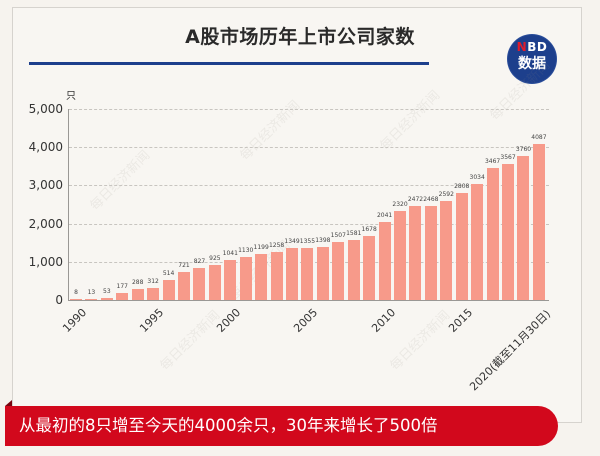 The image size is (600, 456). Describe the element at coordinates (539, 137) in the screenshot. I see `bar-value-label: 4087` at that location.